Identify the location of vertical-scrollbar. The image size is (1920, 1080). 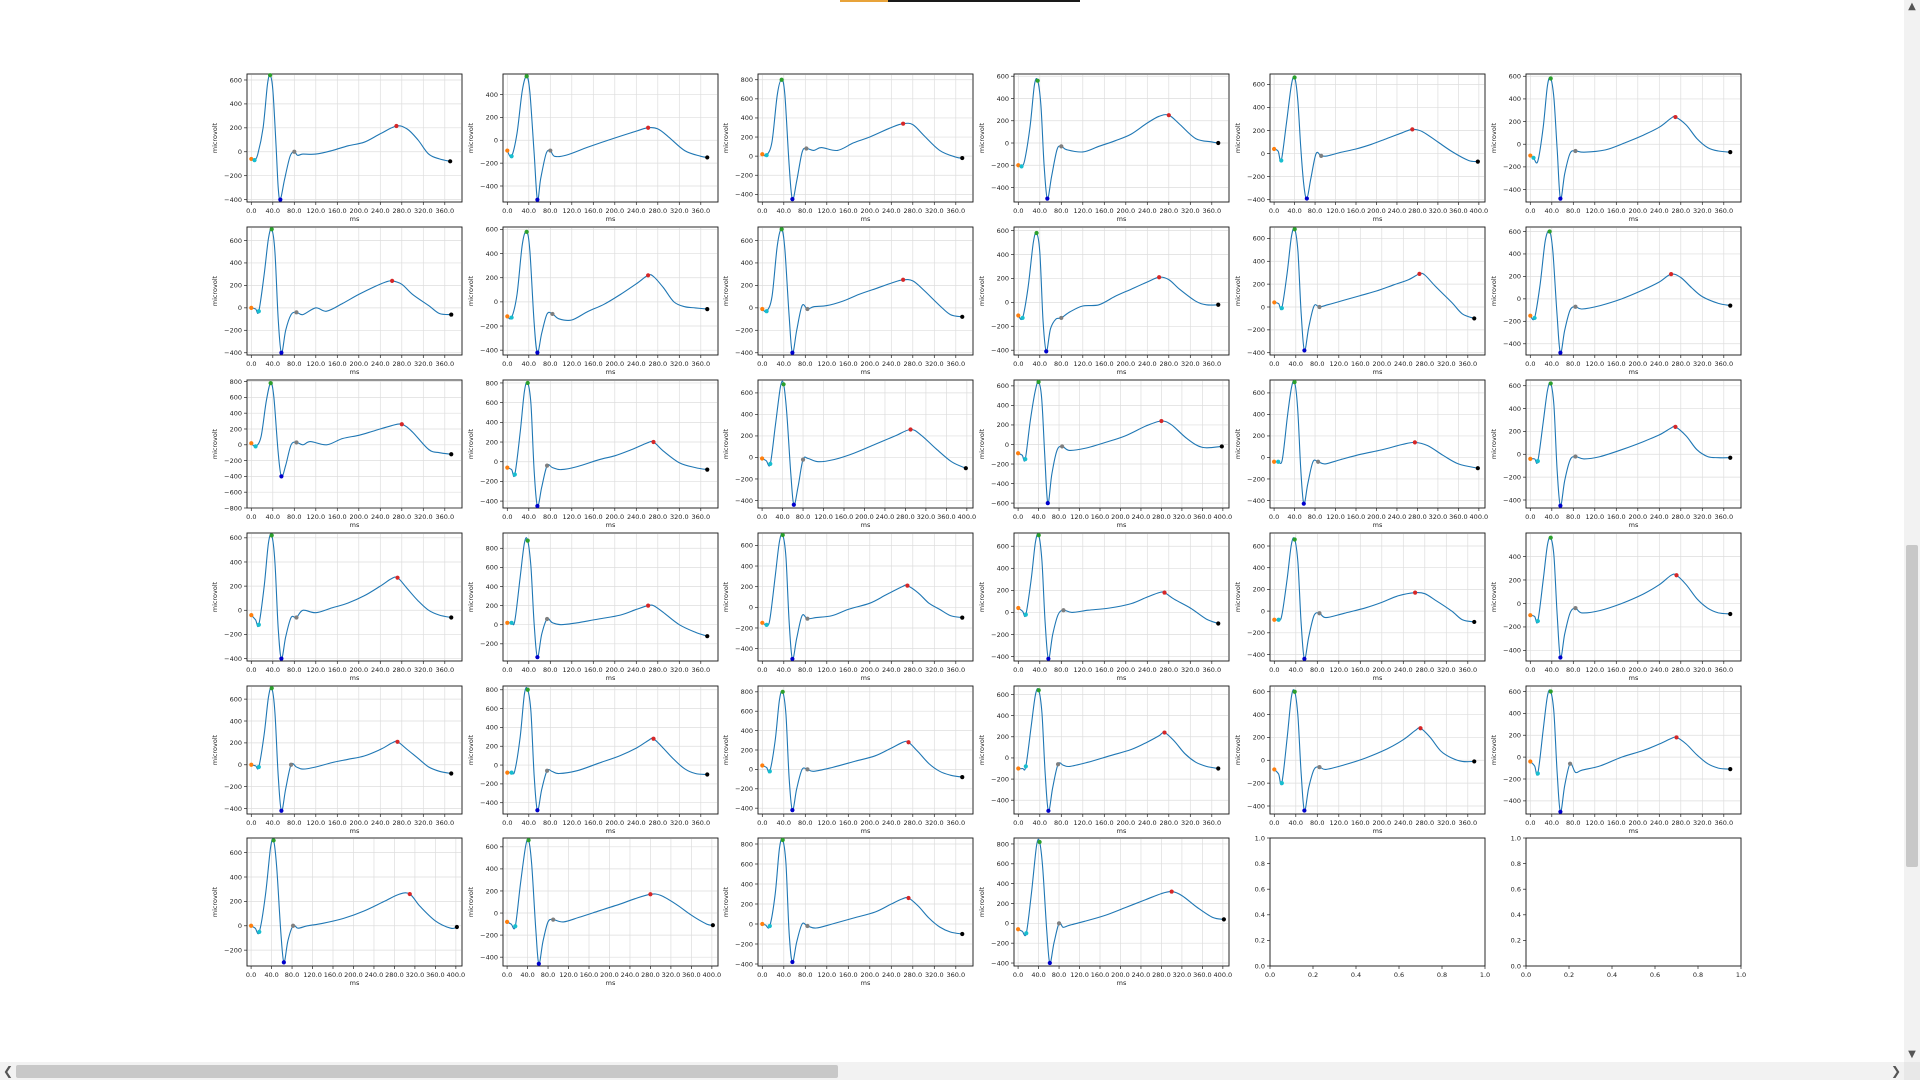
(1912, 531).